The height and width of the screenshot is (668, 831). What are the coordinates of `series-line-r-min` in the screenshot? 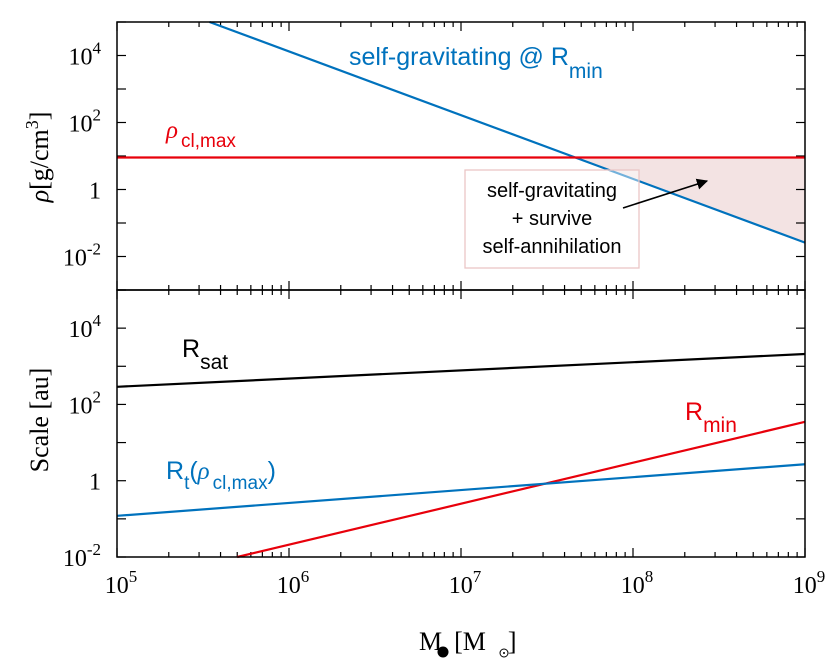 It's located at (521, 489).